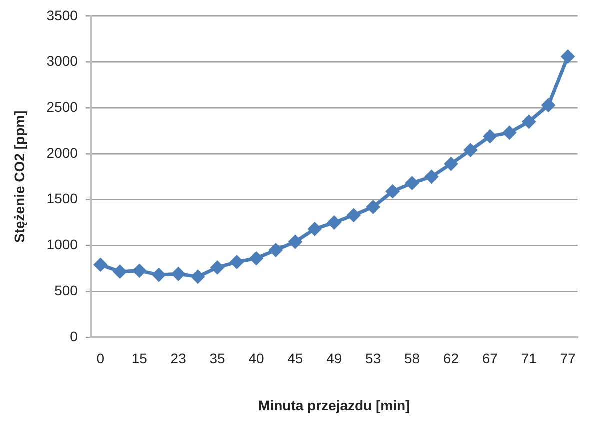 The height and width of the screenshot is (425, 590). What do you see at coordinates (62, 15) in the screenshot?
I see `y-tick-label: 3500` at bounding box center [62, 15].